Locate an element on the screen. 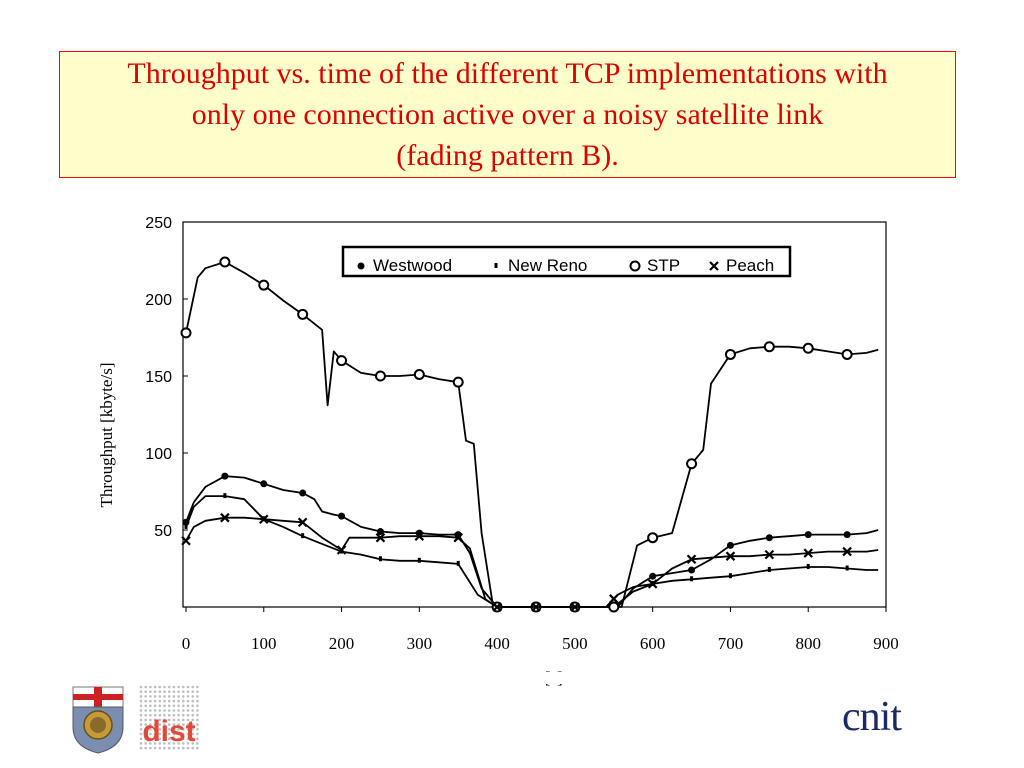 The width and height of the screenshot is (1024, 768). peach-legend-point is located at coordinates (714, 266).